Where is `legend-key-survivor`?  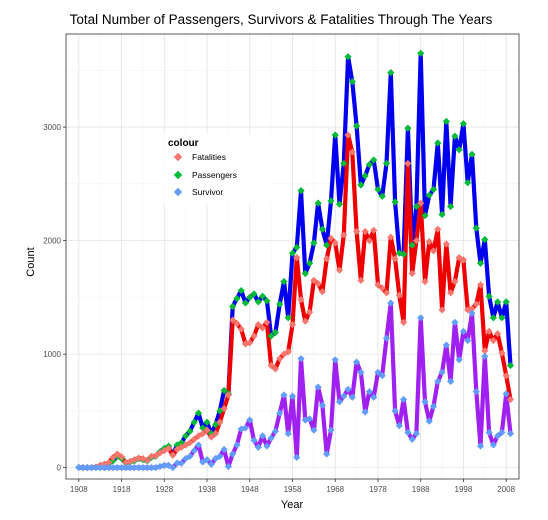 legend-key-survivor is located at coordinates (178, 192).